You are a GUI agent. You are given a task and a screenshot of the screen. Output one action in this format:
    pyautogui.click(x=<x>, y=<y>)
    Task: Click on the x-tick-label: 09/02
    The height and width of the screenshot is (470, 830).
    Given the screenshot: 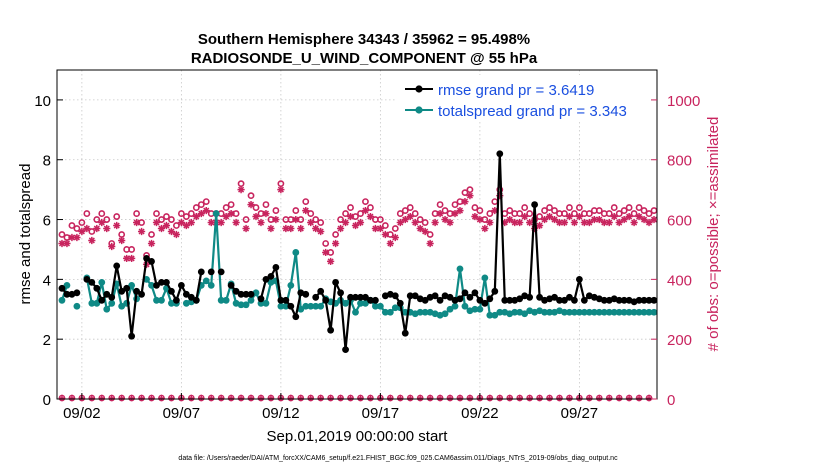 What is the action you would take?
    pyautogui.click(x=82, y=413)
    